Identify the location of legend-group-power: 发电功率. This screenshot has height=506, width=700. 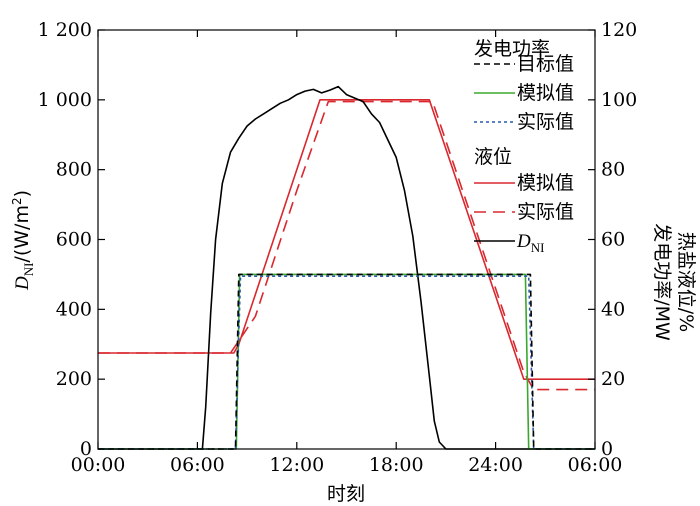
(512, 49).